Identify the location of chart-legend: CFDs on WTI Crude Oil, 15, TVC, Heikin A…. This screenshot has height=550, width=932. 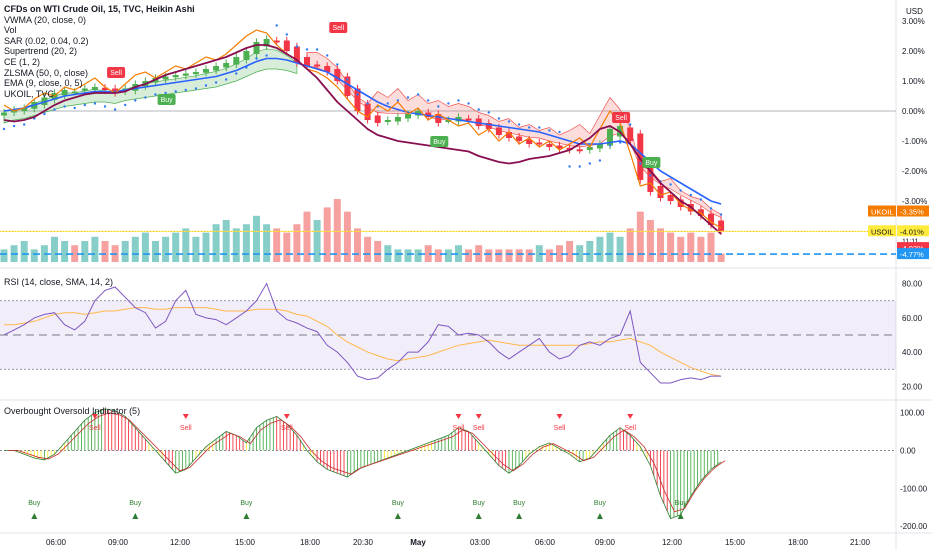
(99, 51).